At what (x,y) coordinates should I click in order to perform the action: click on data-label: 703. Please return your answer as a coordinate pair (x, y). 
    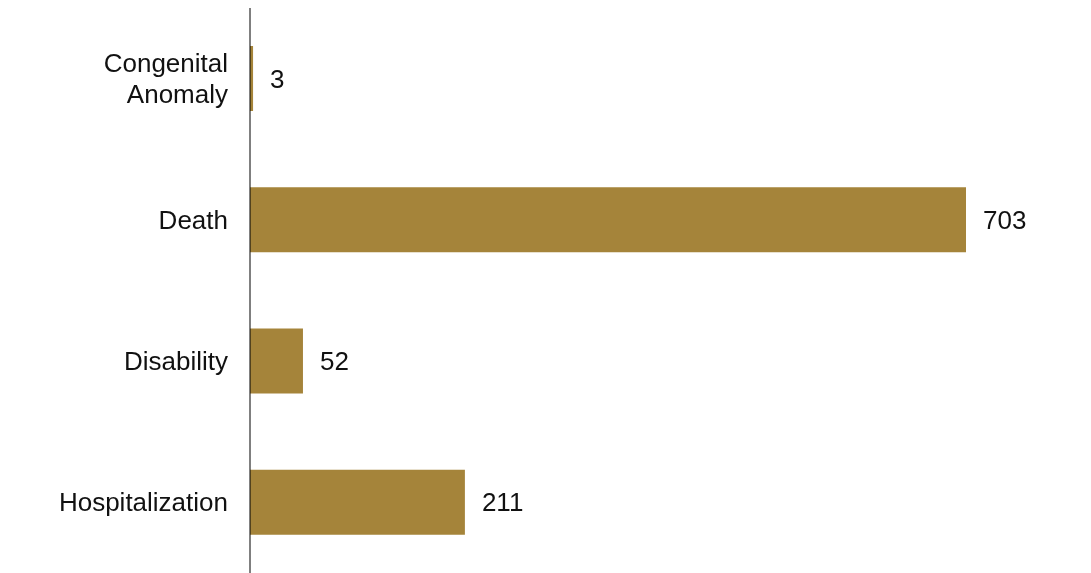
    Looking at the image, I should click on (1005, 219).